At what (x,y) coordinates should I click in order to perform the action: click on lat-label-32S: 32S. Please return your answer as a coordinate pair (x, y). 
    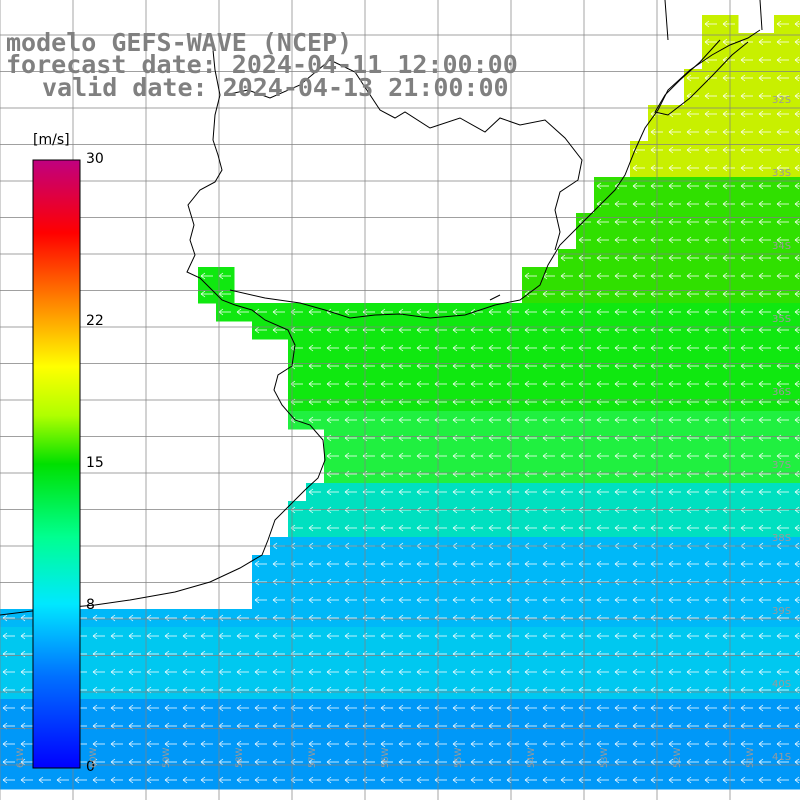
    Looking at the image, I should click on (782, 100).